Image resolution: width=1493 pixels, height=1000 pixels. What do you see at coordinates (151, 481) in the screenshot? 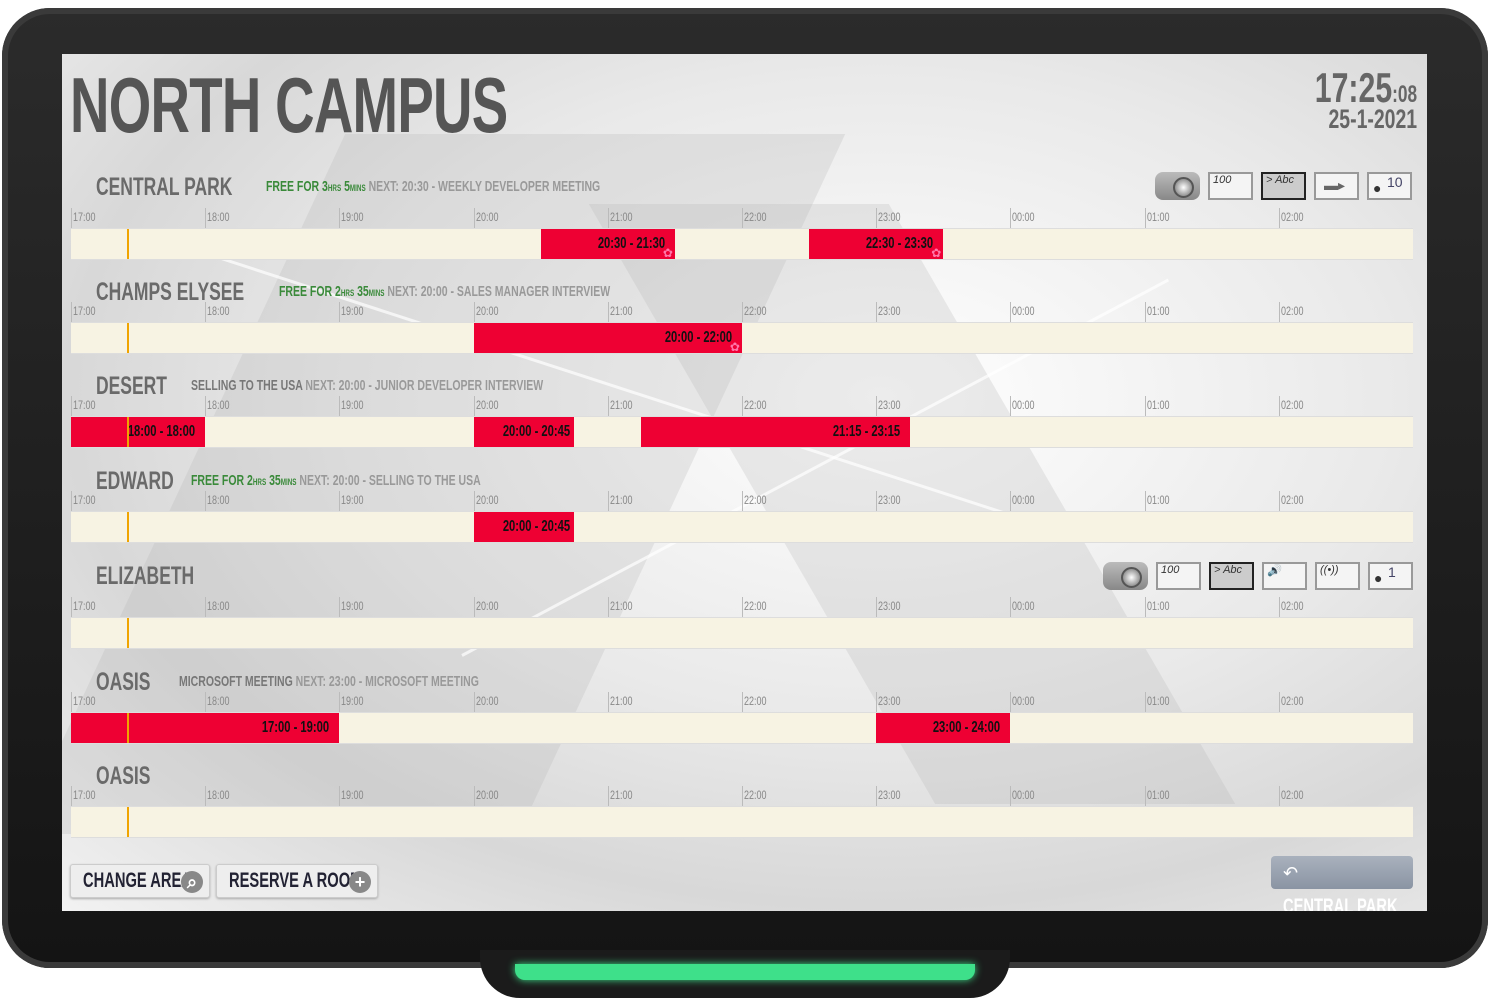
I see `room-name: EDWARD` at bounding box center [151, 481].